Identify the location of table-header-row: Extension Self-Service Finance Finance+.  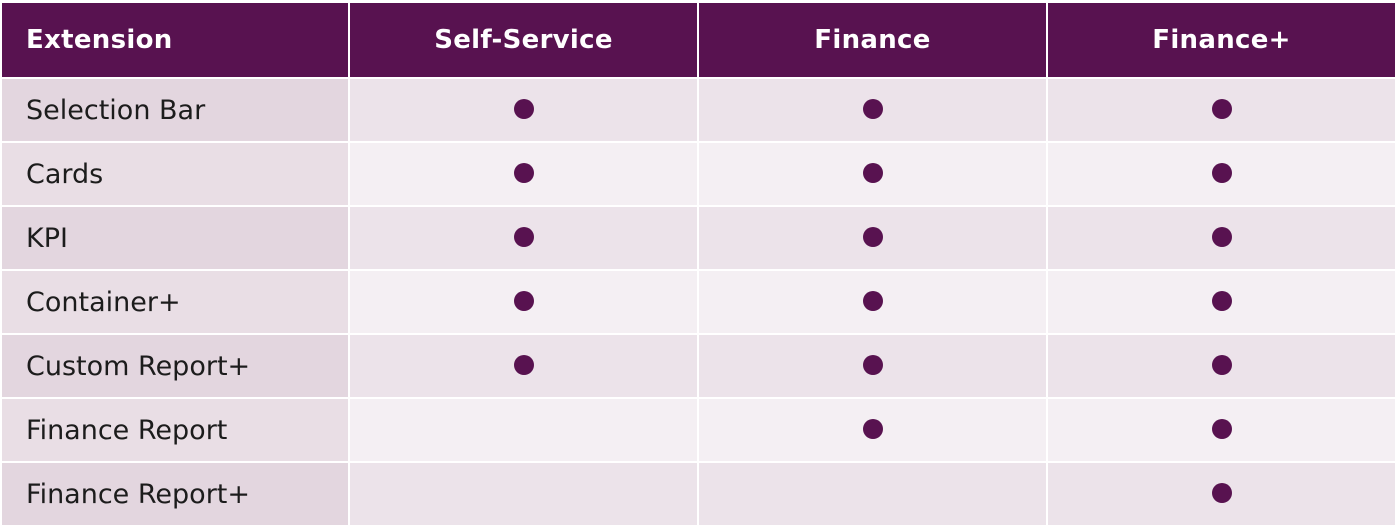
(698, 40).